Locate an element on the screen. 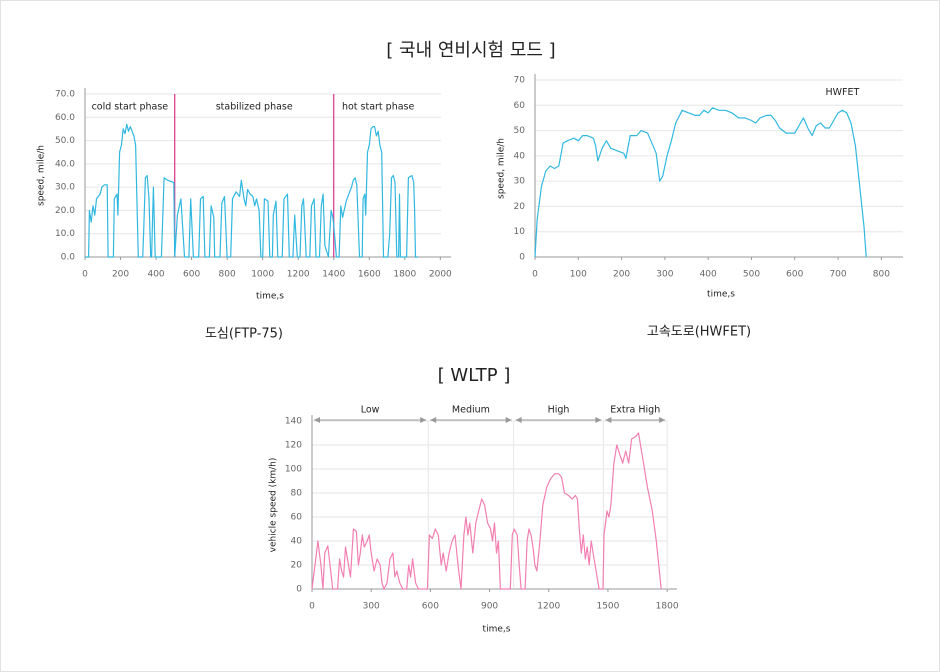 The width and height of the screenshot is (940, 672). y-tick-label: 70.0 is located at coordinates (65, 95).